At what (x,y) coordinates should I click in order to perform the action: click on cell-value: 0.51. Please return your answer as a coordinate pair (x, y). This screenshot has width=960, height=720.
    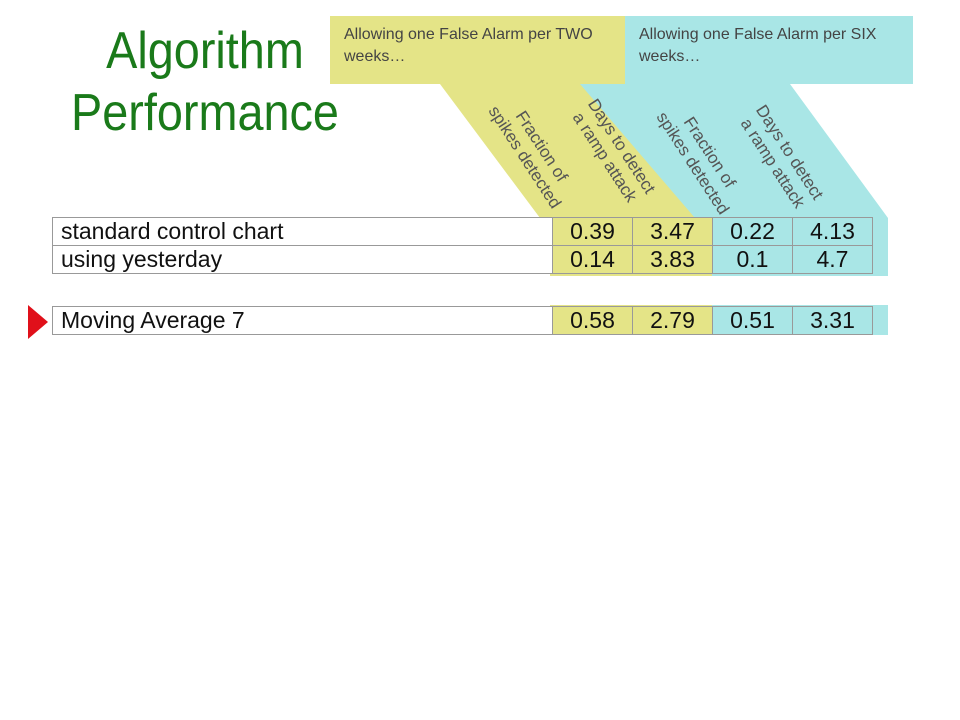
    Looking at the image, I should click on (752, 320).